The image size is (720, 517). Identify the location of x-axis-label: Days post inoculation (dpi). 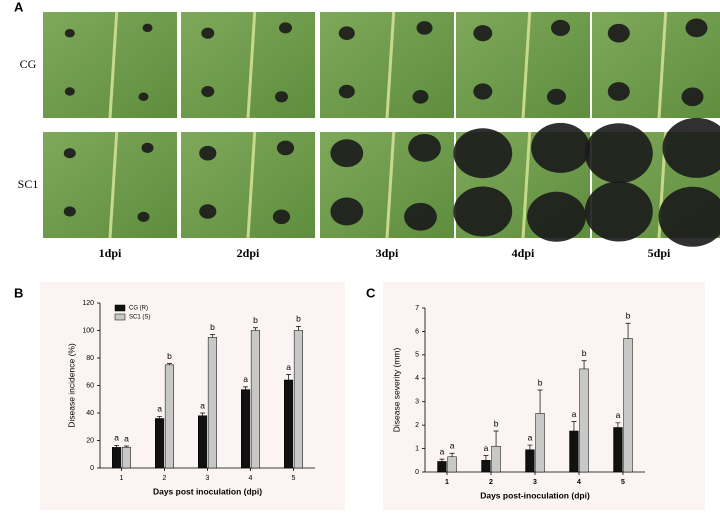
(207, 491).